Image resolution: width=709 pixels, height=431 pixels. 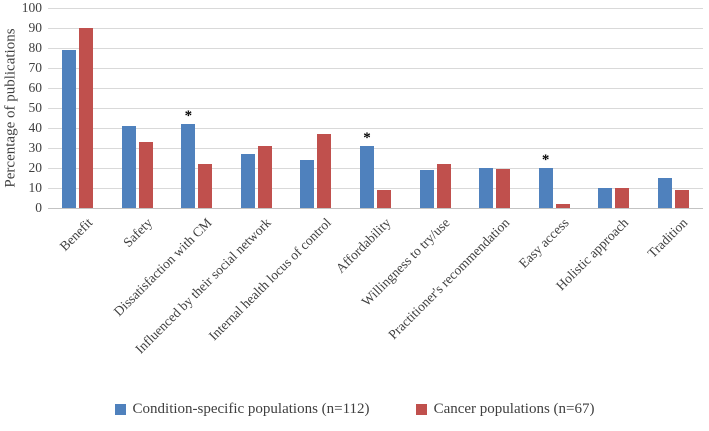 I want to click on y-tick-label: 30, so click(x=35, y=147).